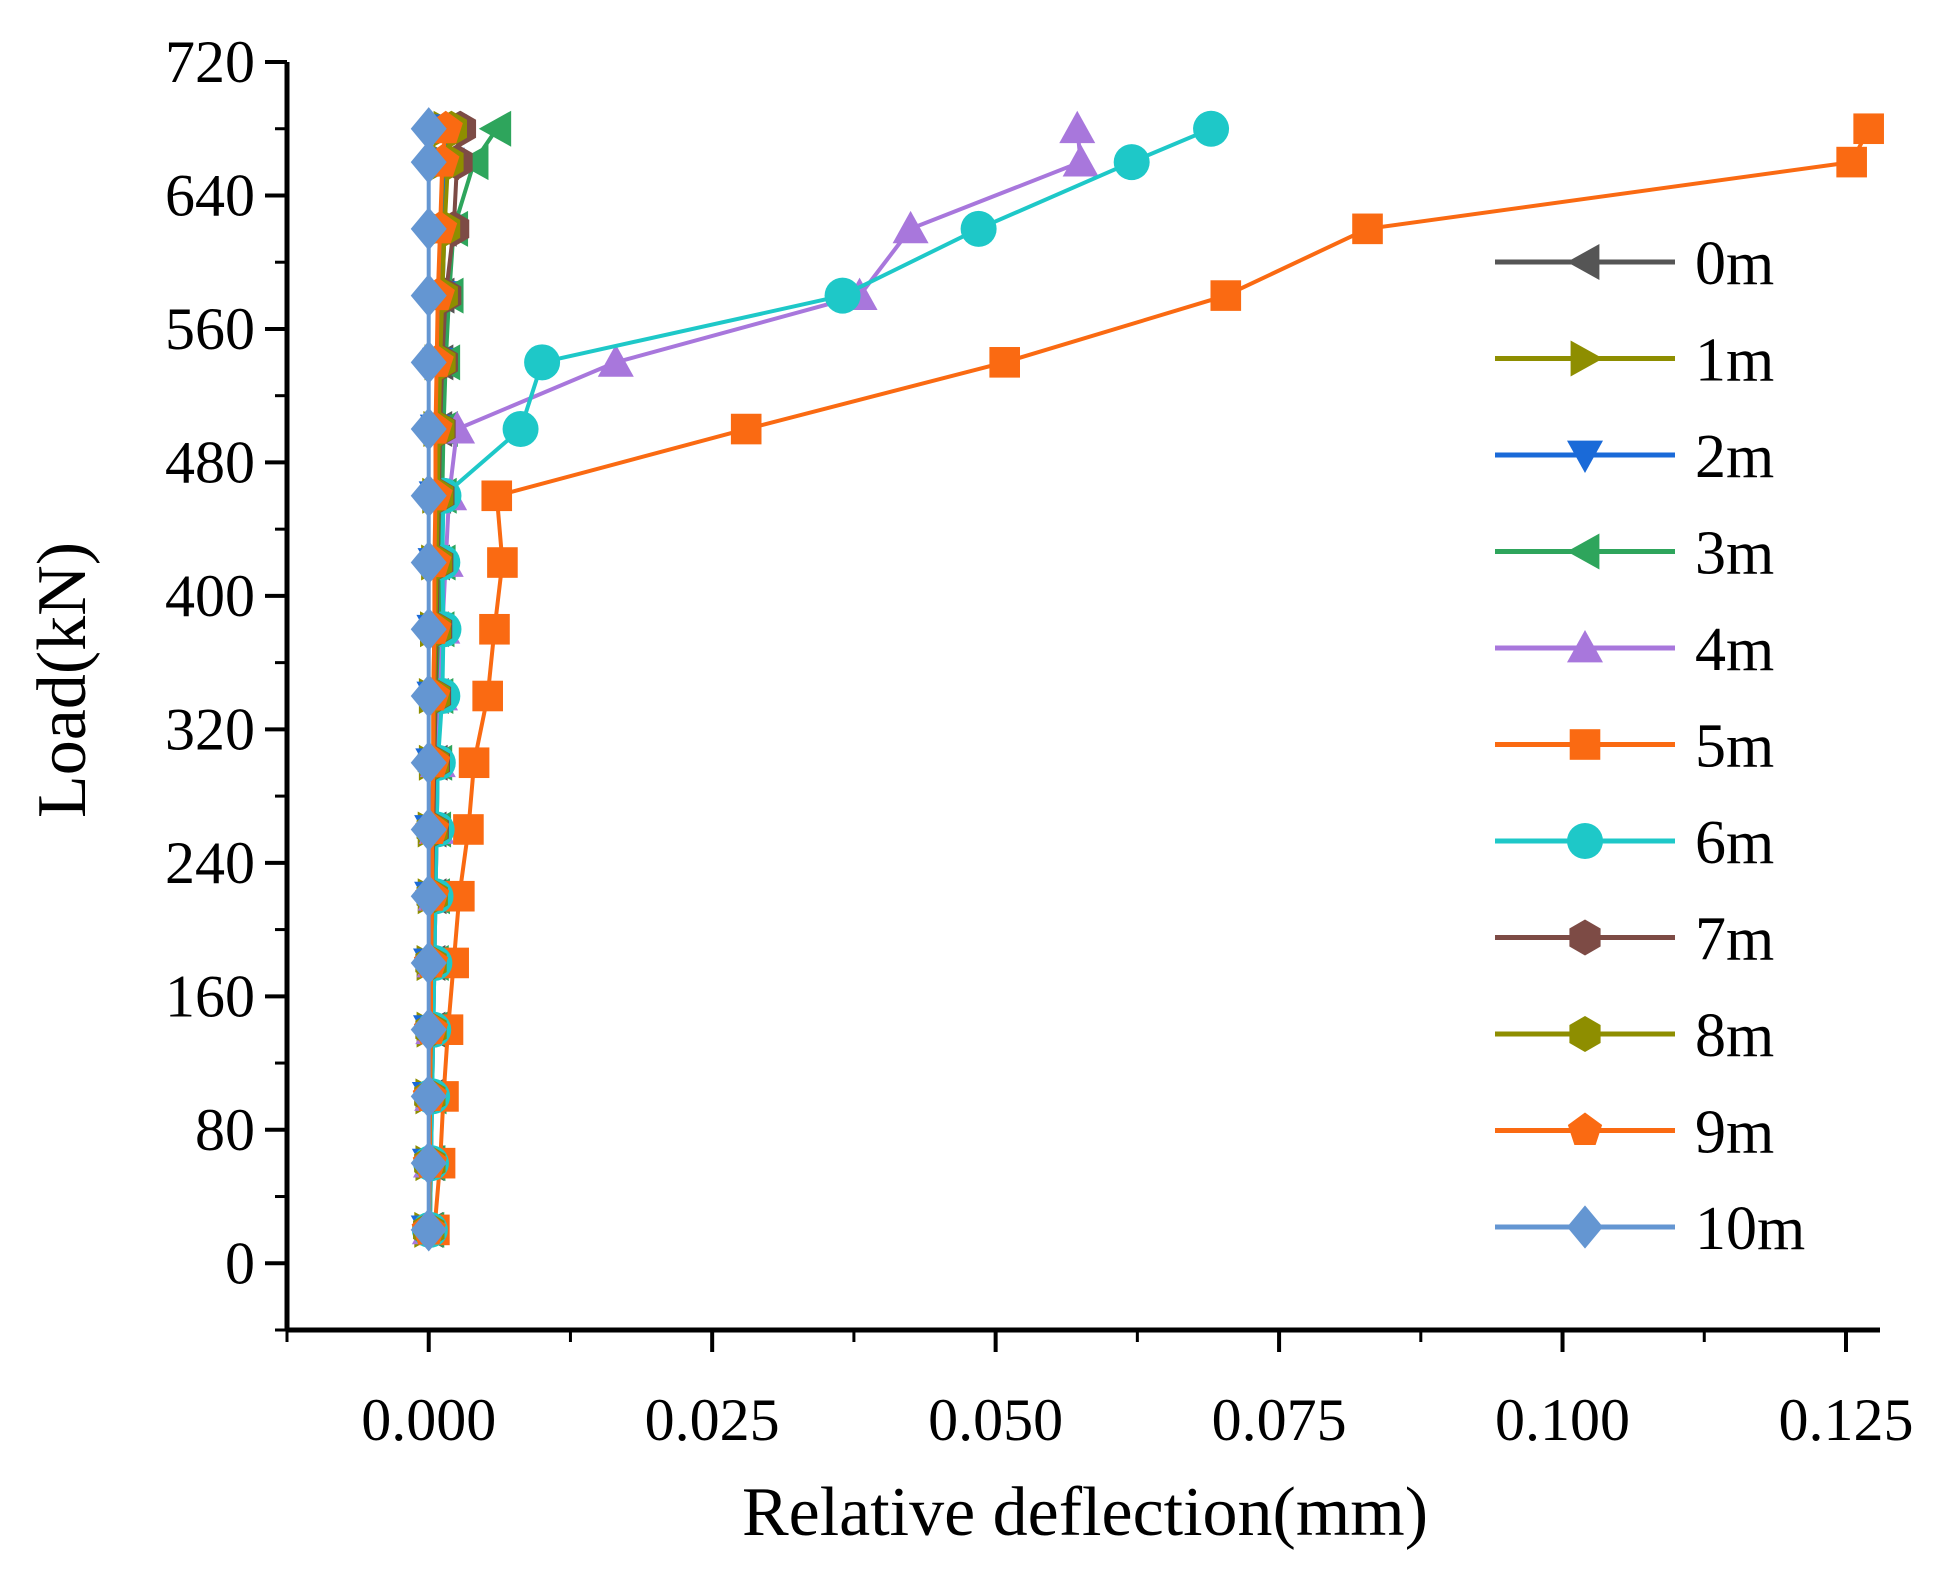  I want to click on legend-item-8m: 8m, so click(1634, 1036).